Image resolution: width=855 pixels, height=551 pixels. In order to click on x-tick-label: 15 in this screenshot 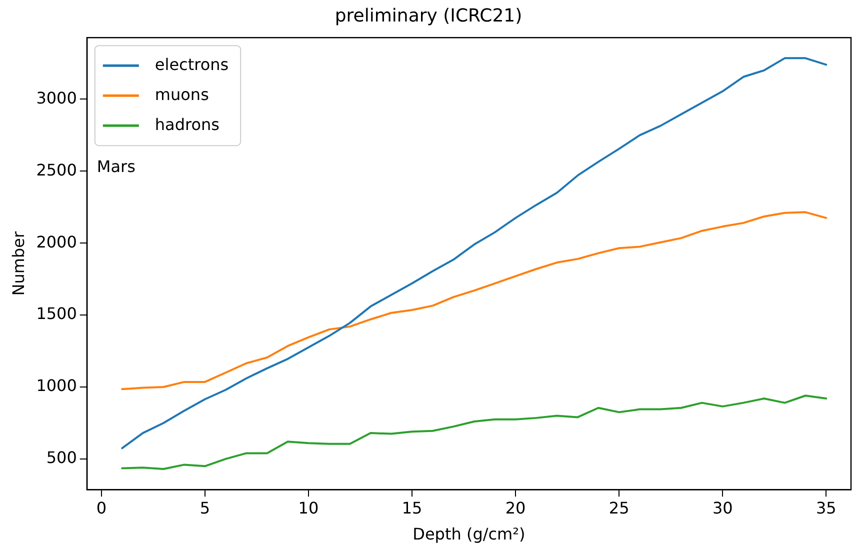, I will do `click(412, 508)`.